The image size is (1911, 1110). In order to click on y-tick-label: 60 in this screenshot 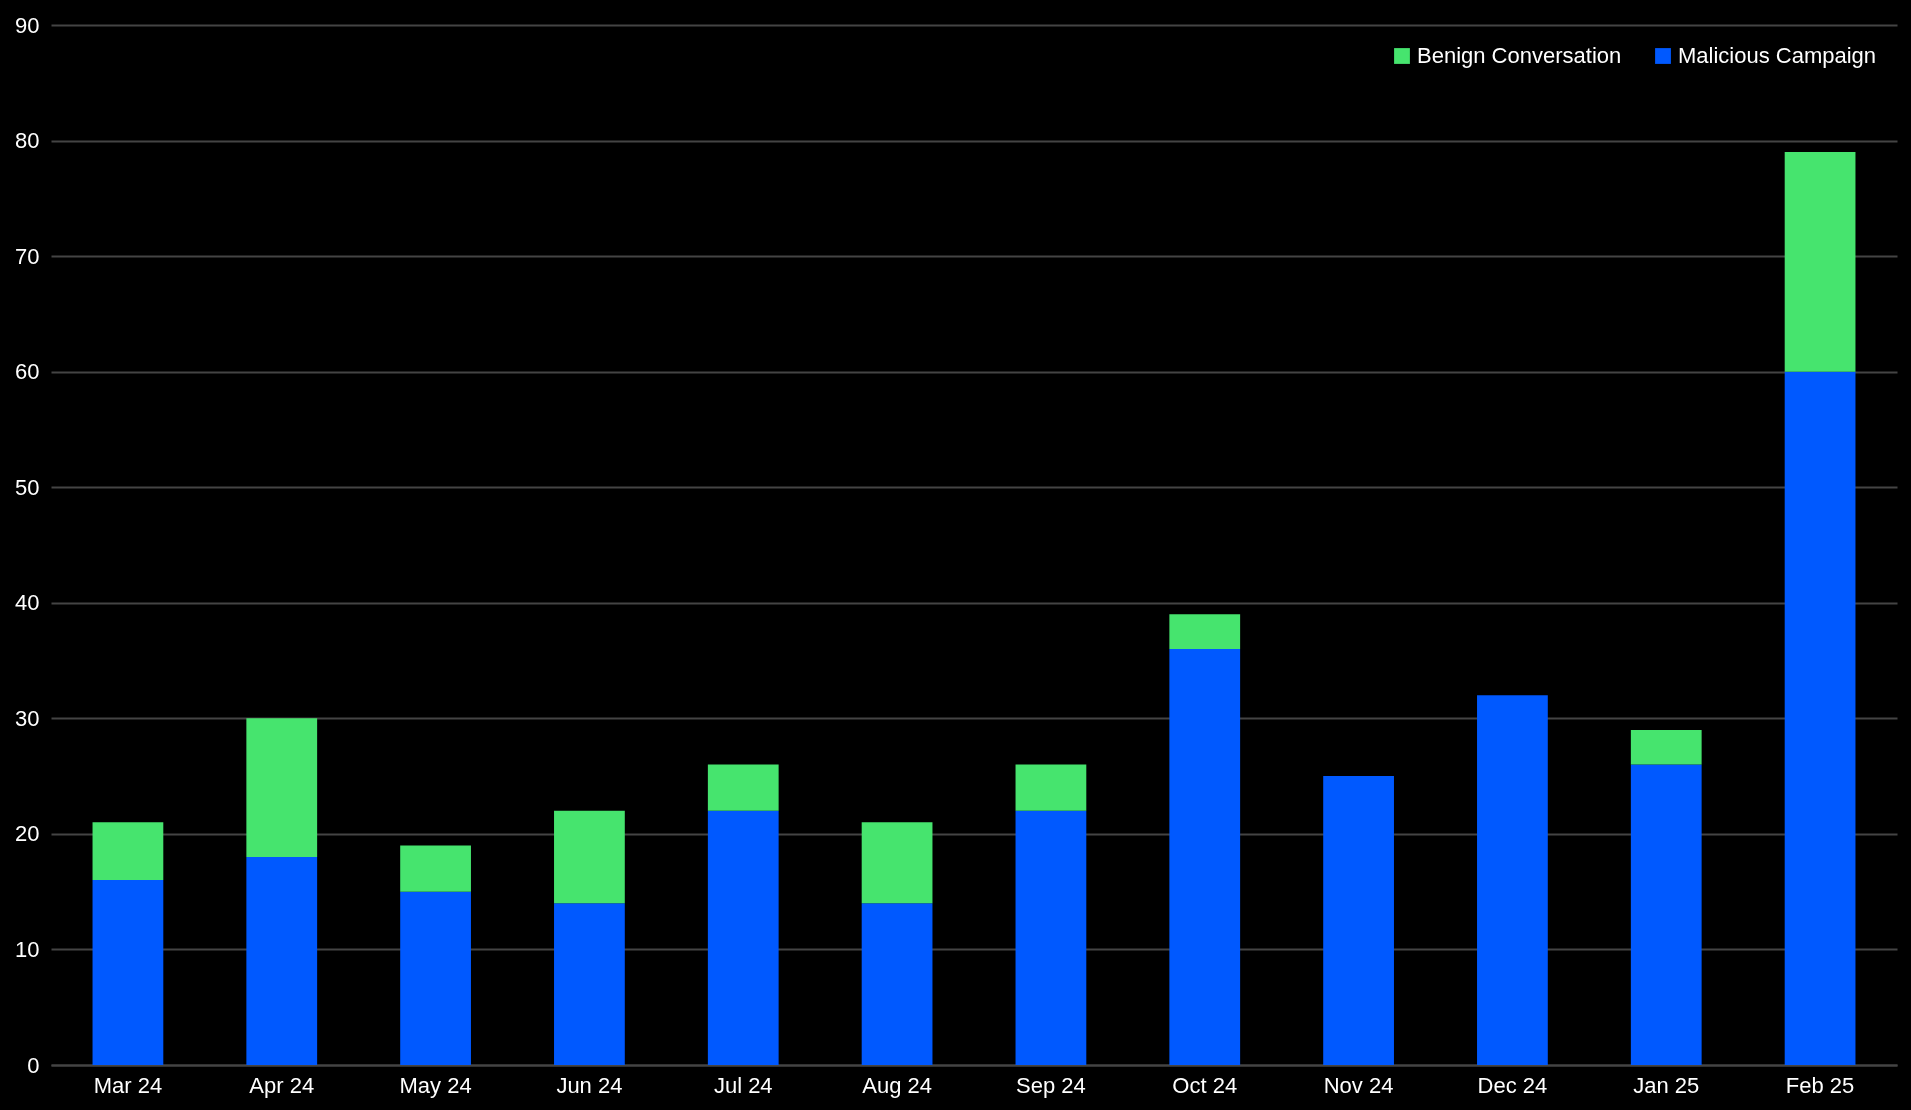, I will do `click(27, 372)`.